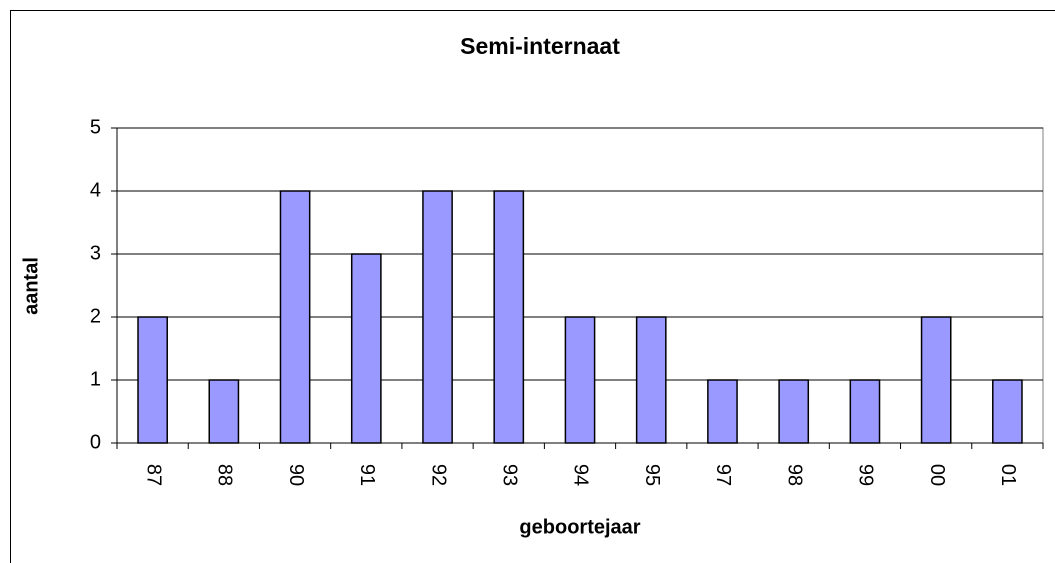  What do you see at coordinates (581, 475) in the screenshot?
I see `x-tick-label: 94` at bounding box center [581, 475].